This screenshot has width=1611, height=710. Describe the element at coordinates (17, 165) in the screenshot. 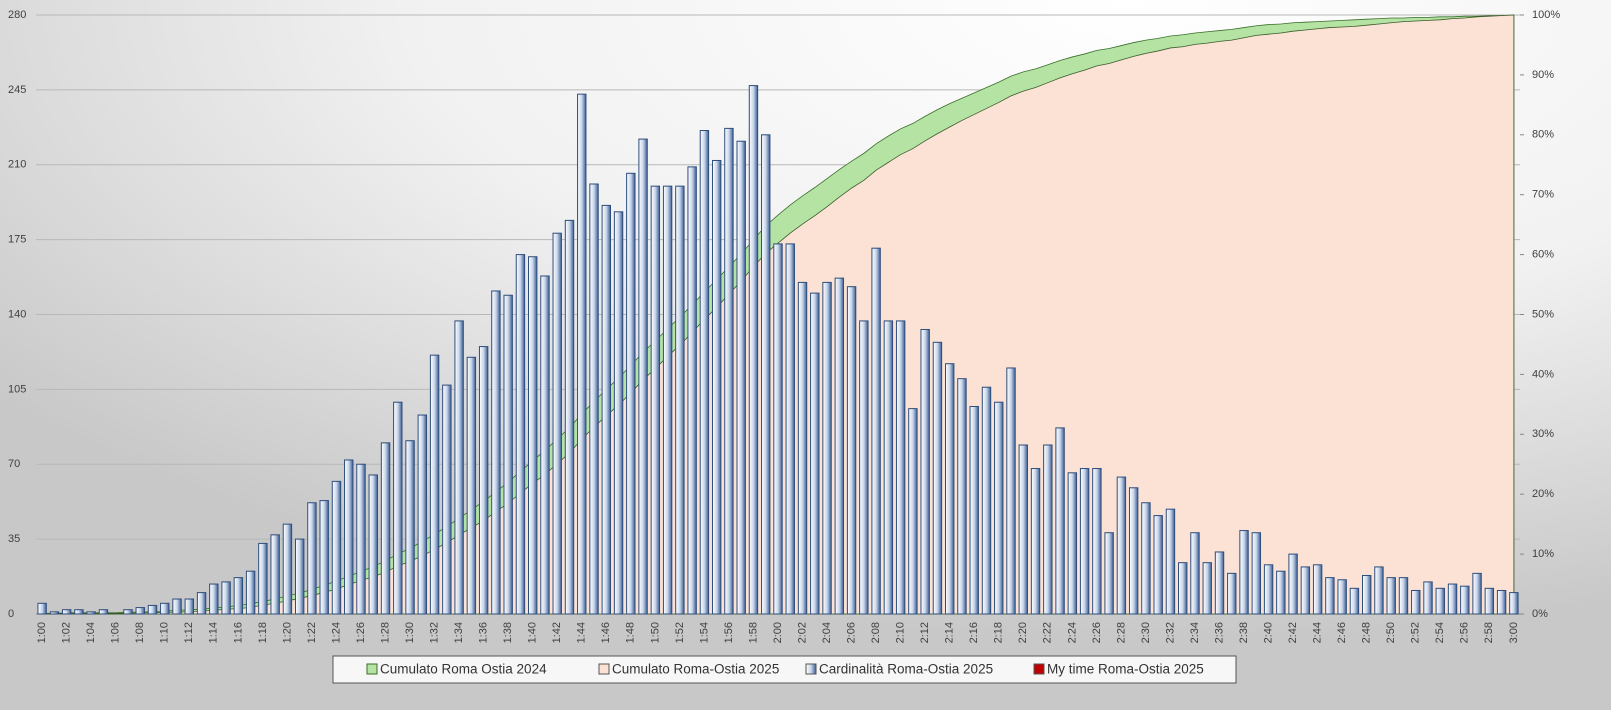

I see `y-tick-label: 210` at that location.